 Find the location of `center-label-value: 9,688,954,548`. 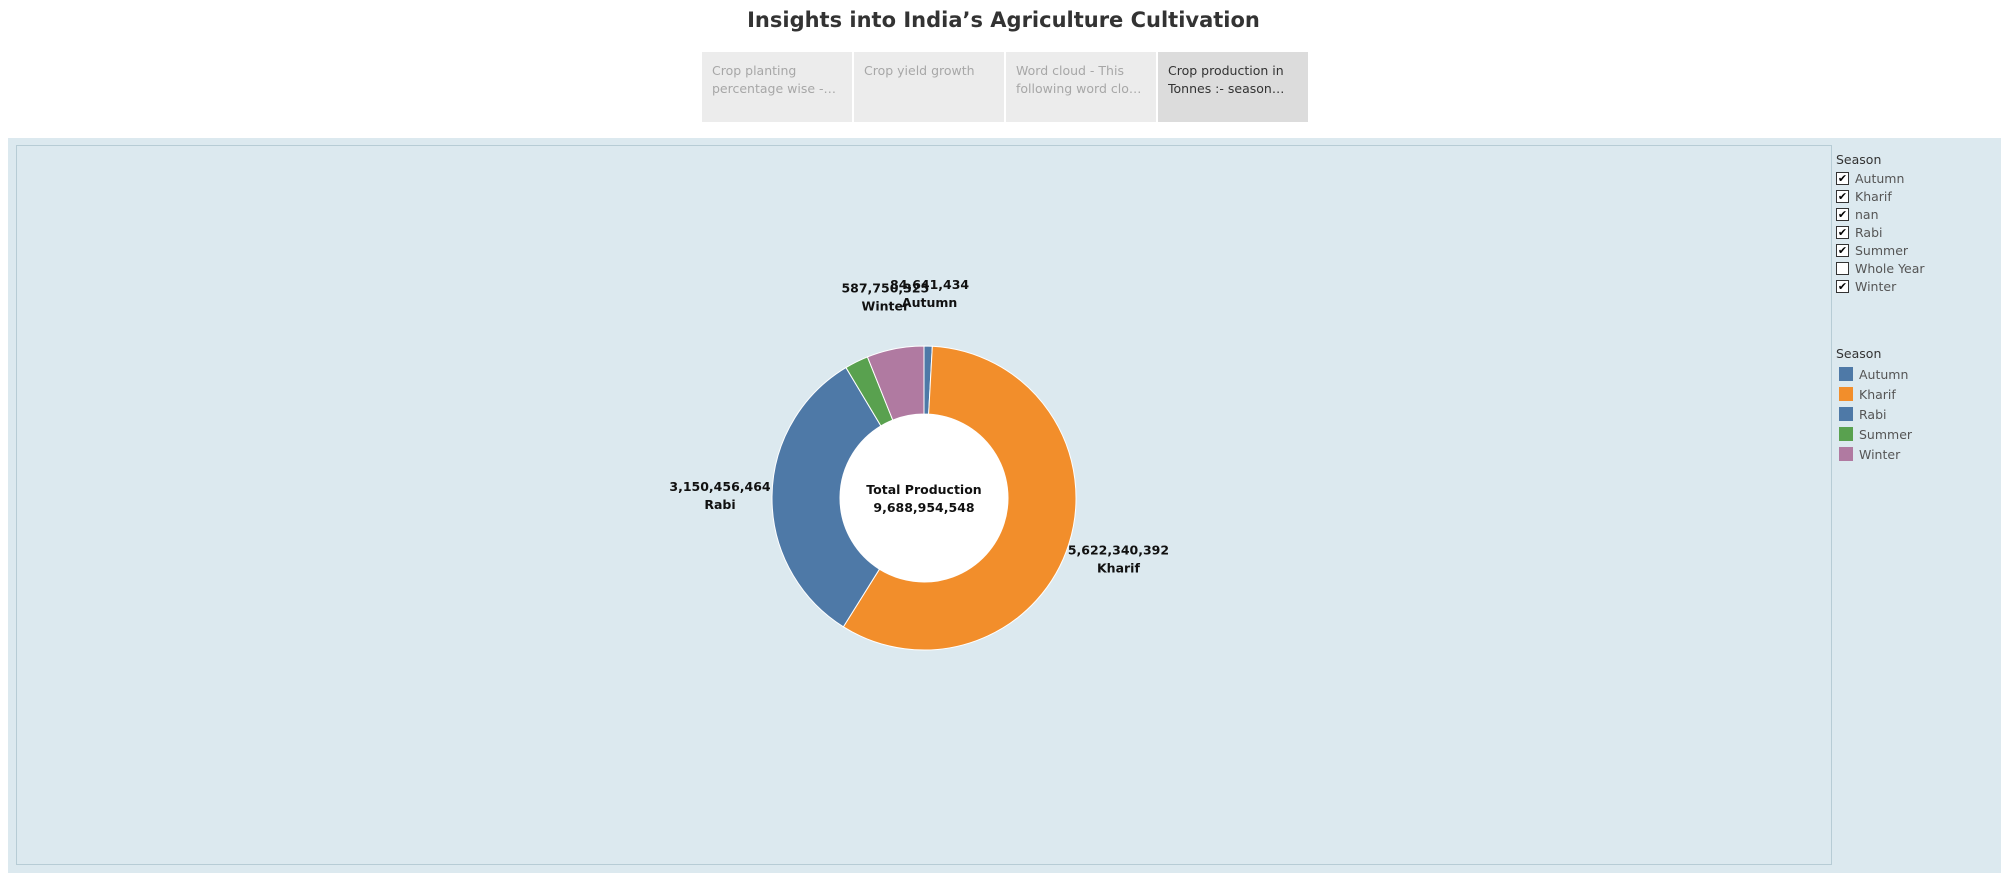

center-label-value: 9,688,954,548 is located at coordinates (923, 507).